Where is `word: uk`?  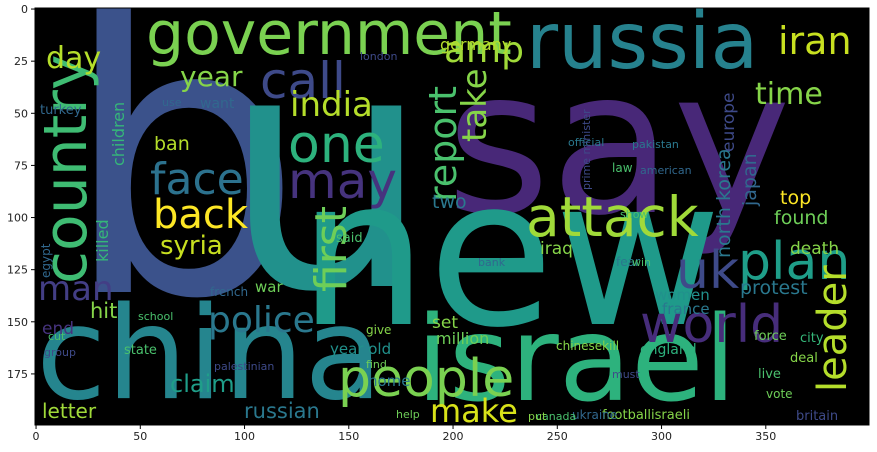 word: uk is located at coordinates (707, 271).